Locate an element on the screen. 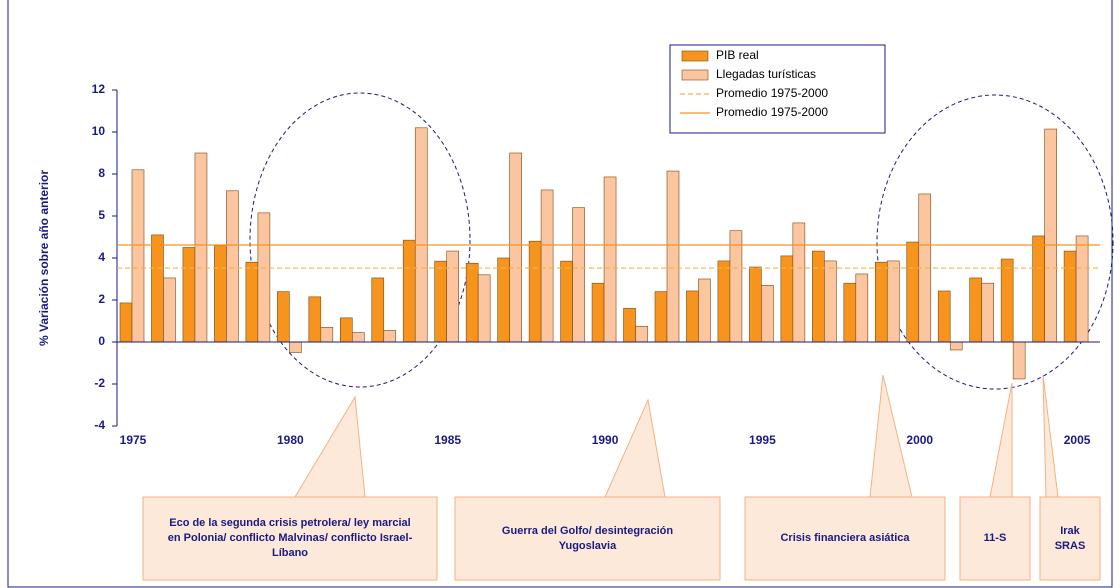 This screenshot has height=588, width=1120. annotation: 11-S is located at coordinates (995, 538).